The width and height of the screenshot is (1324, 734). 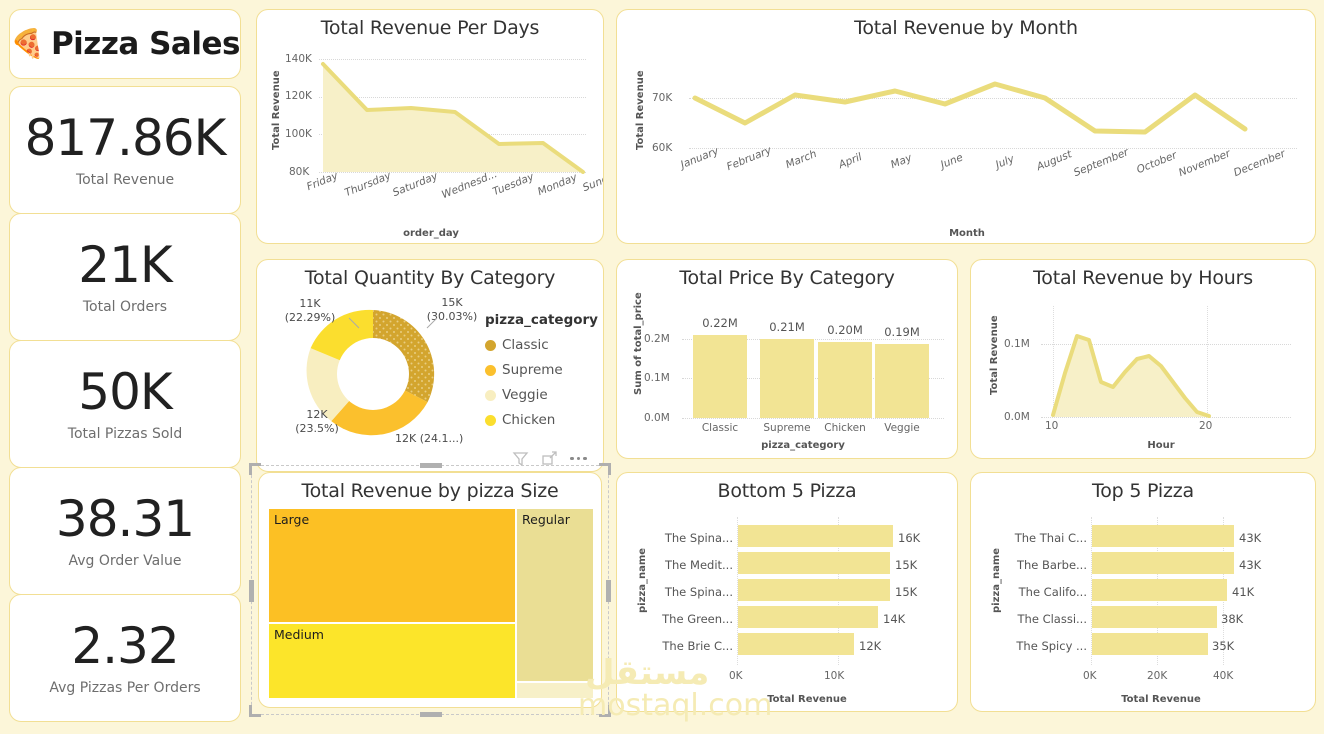 What do you see at coordinates (1052, 426) in the screenshot?
I see `x-tick: 10` at bounding box center [1052, 426].